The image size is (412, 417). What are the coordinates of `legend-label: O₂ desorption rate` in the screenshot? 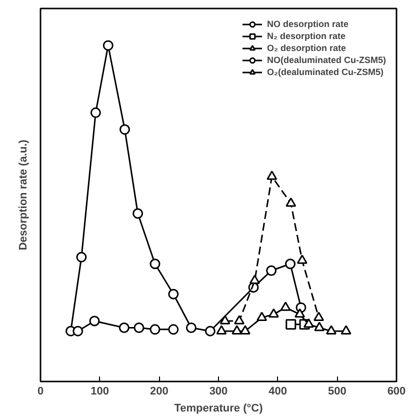 It's located at (306, 48).